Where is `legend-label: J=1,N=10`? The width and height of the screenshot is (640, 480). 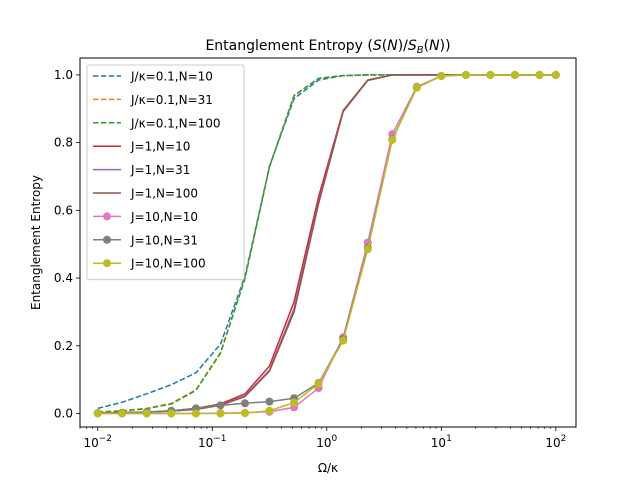
legend-label: J=1,N=10 is located at coordinates (160, 147).